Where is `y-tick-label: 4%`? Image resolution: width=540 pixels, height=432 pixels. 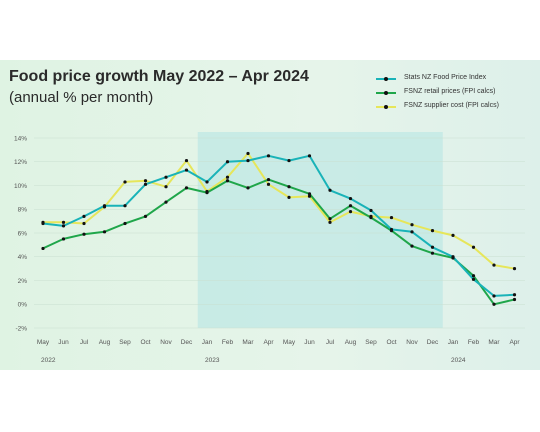
y-tick-label: 4% is located at coordinates (23, 257).